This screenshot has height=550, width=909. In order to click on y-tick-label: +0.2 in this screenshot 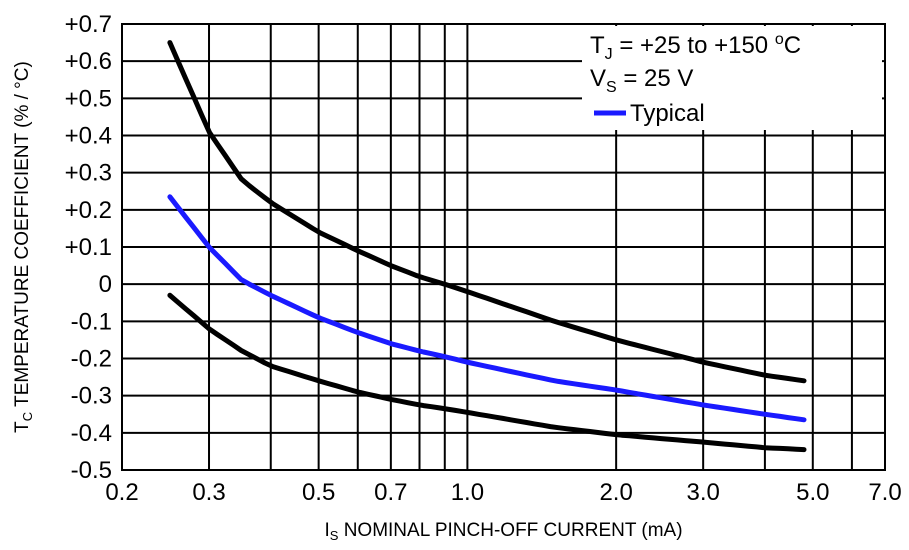, I will do `click(88, 210)`.